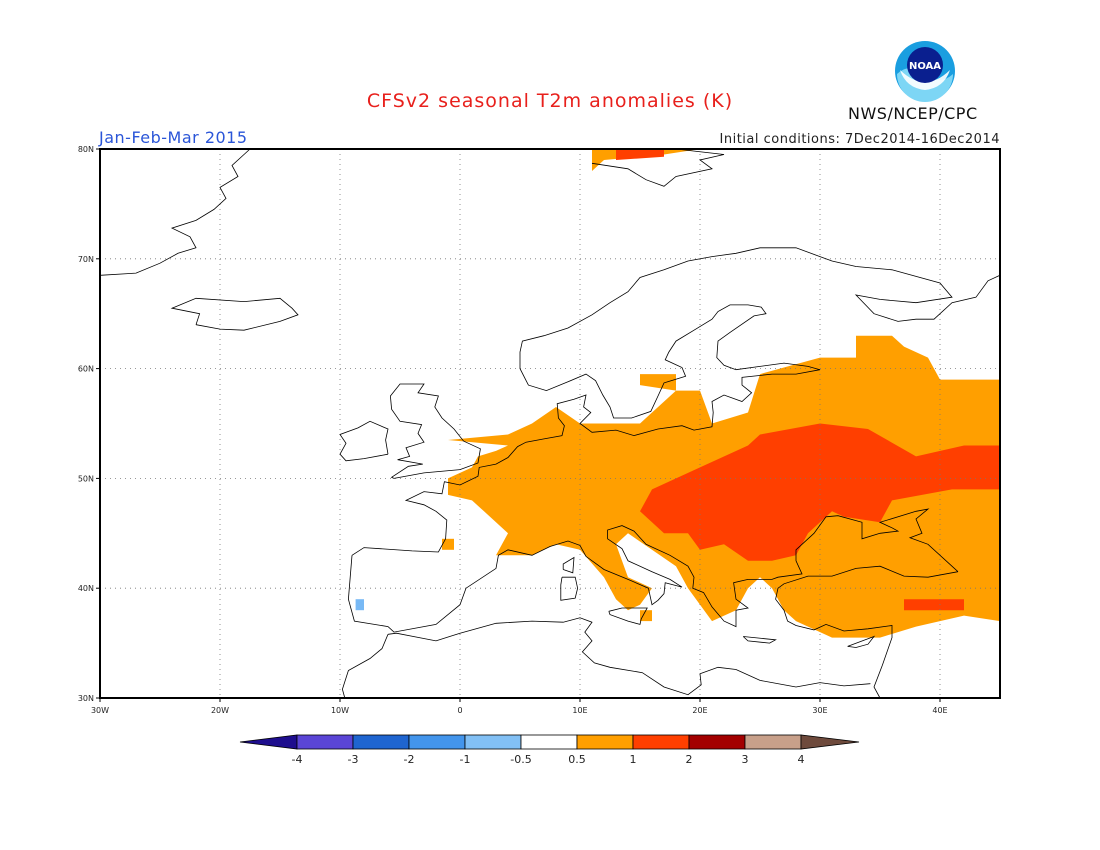 The height and width of the screenshot is (850, 1100). Describe the element at coordinates (689, 759) in the screenshot. I see `colorbar-label: 2` at that location.